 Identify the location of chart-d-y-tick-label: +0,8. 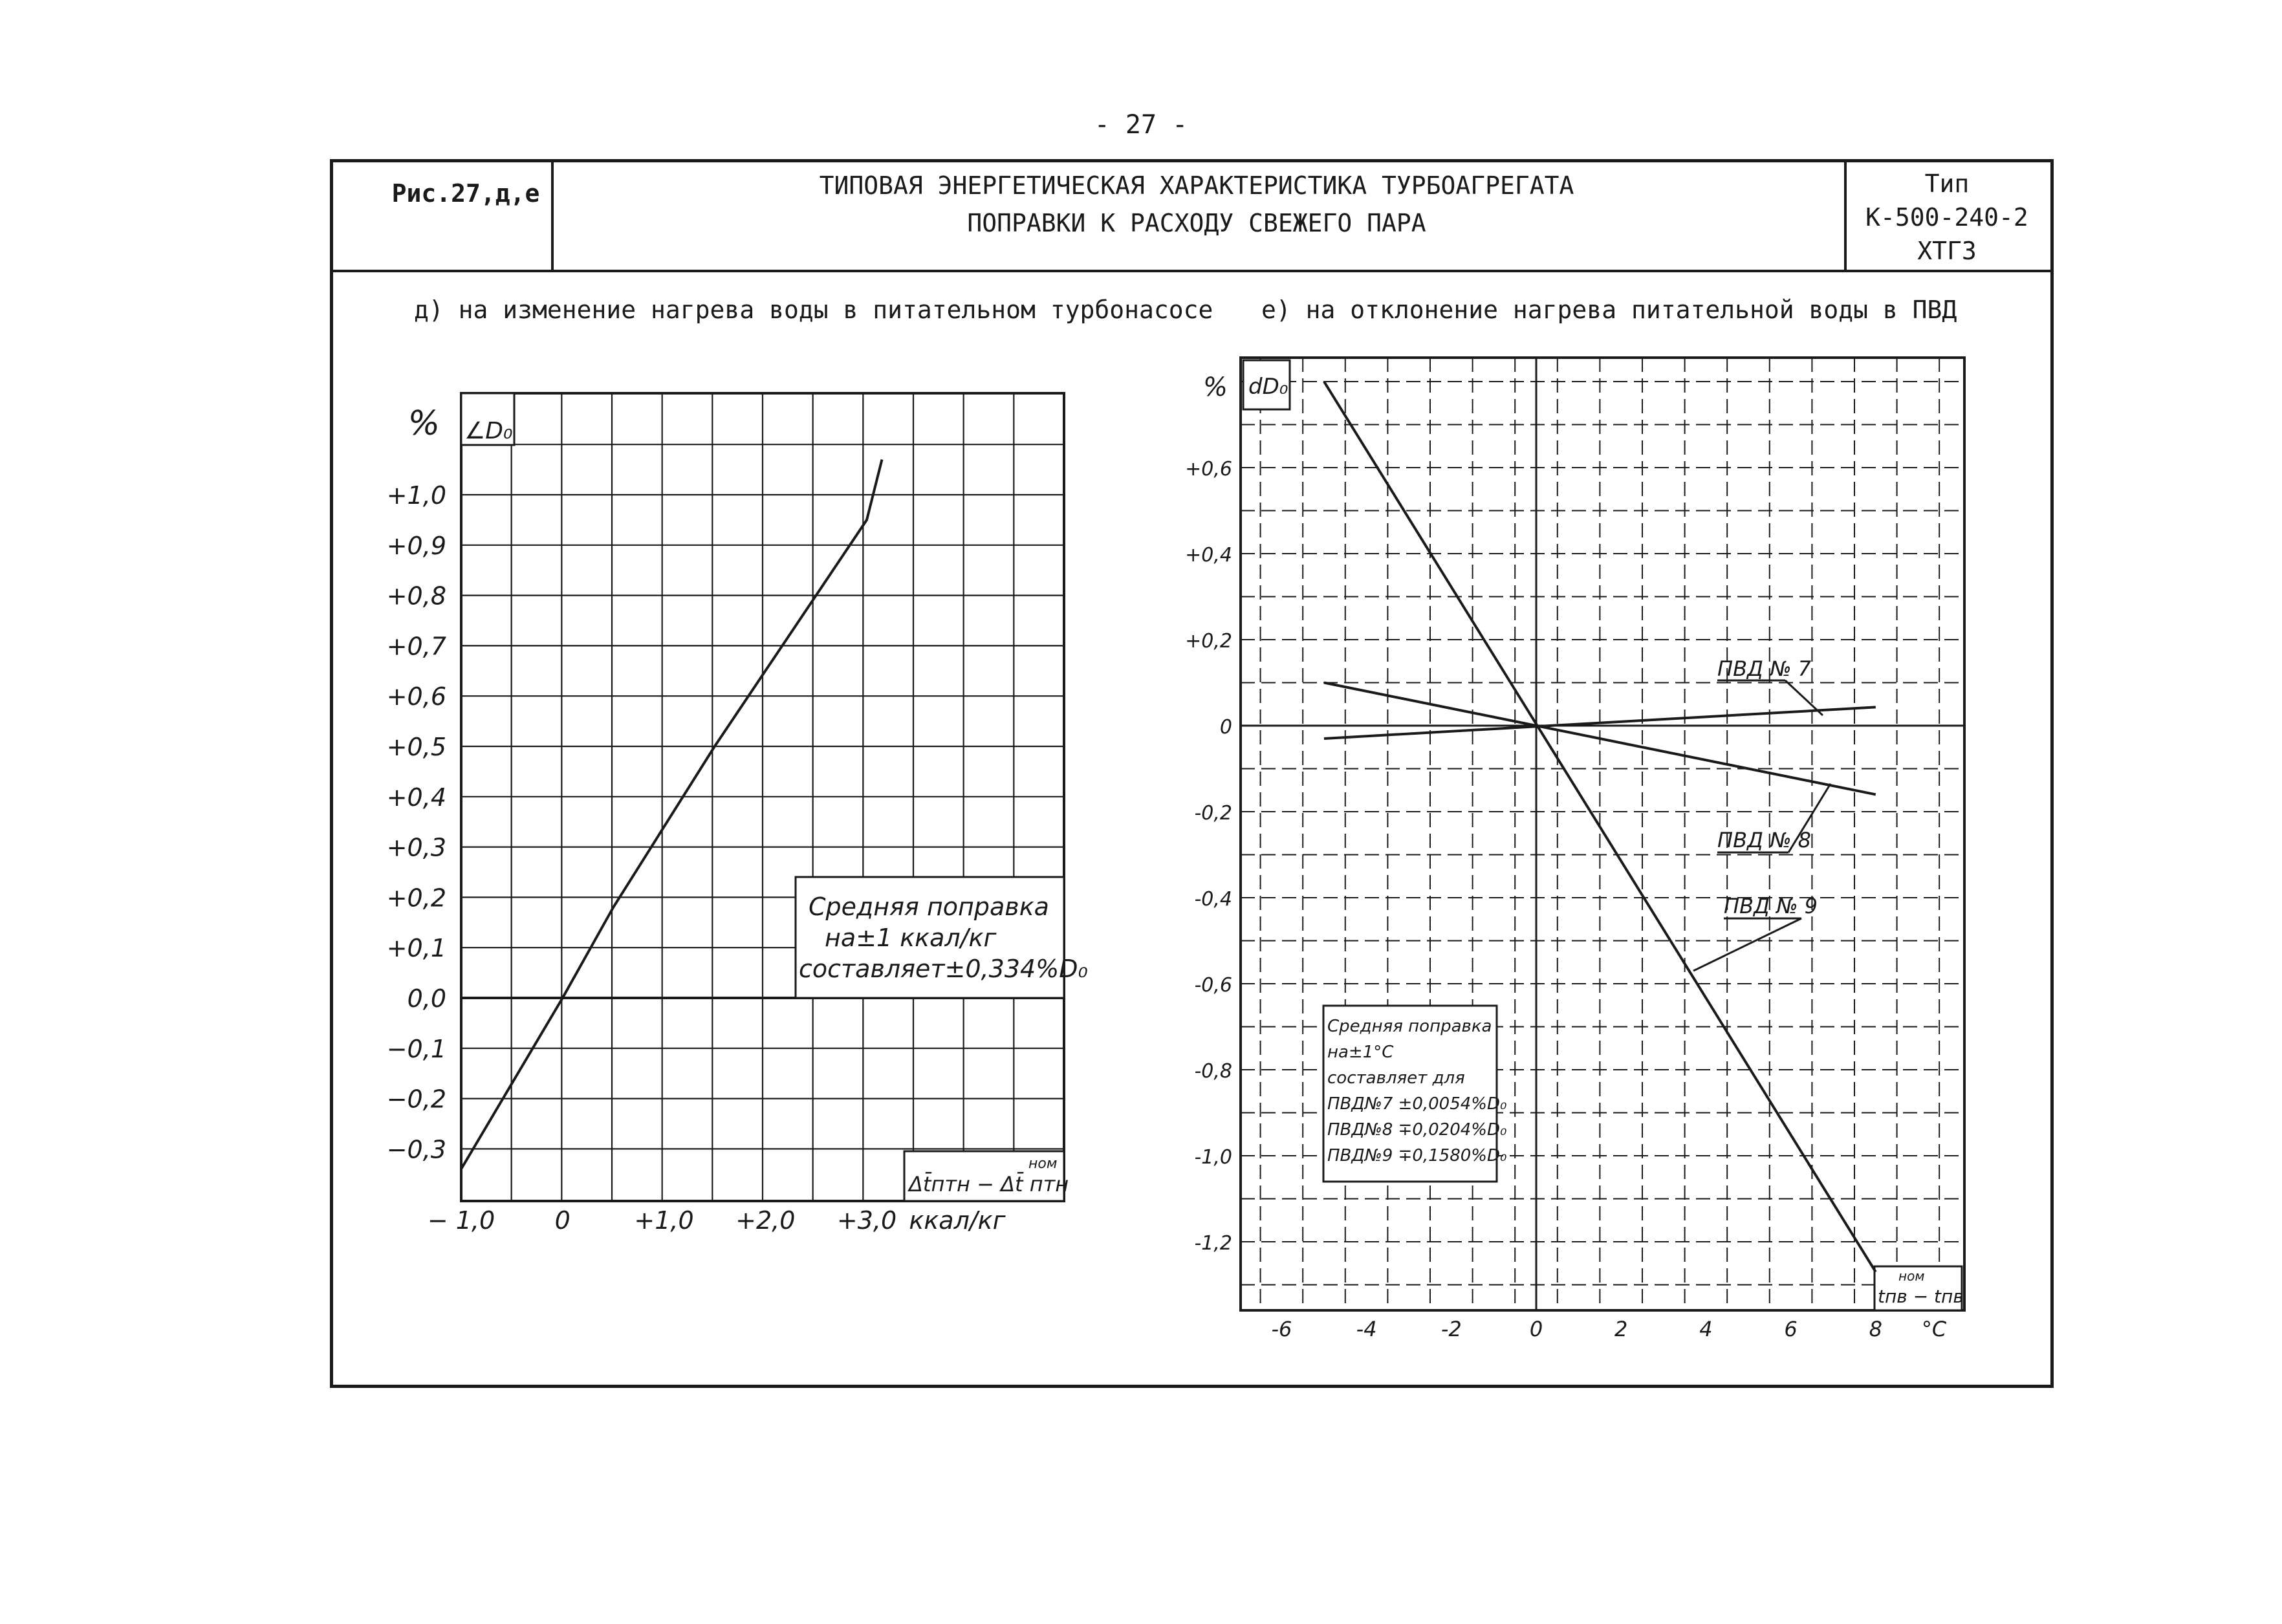
(417, 597).